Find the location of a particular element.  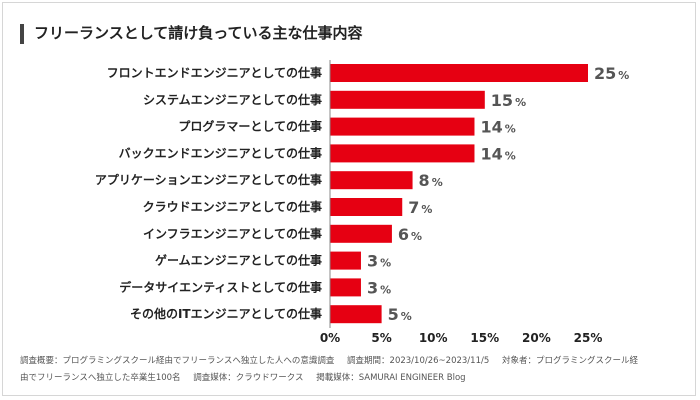

data-label: 5% is located at coordinates (400, 314).